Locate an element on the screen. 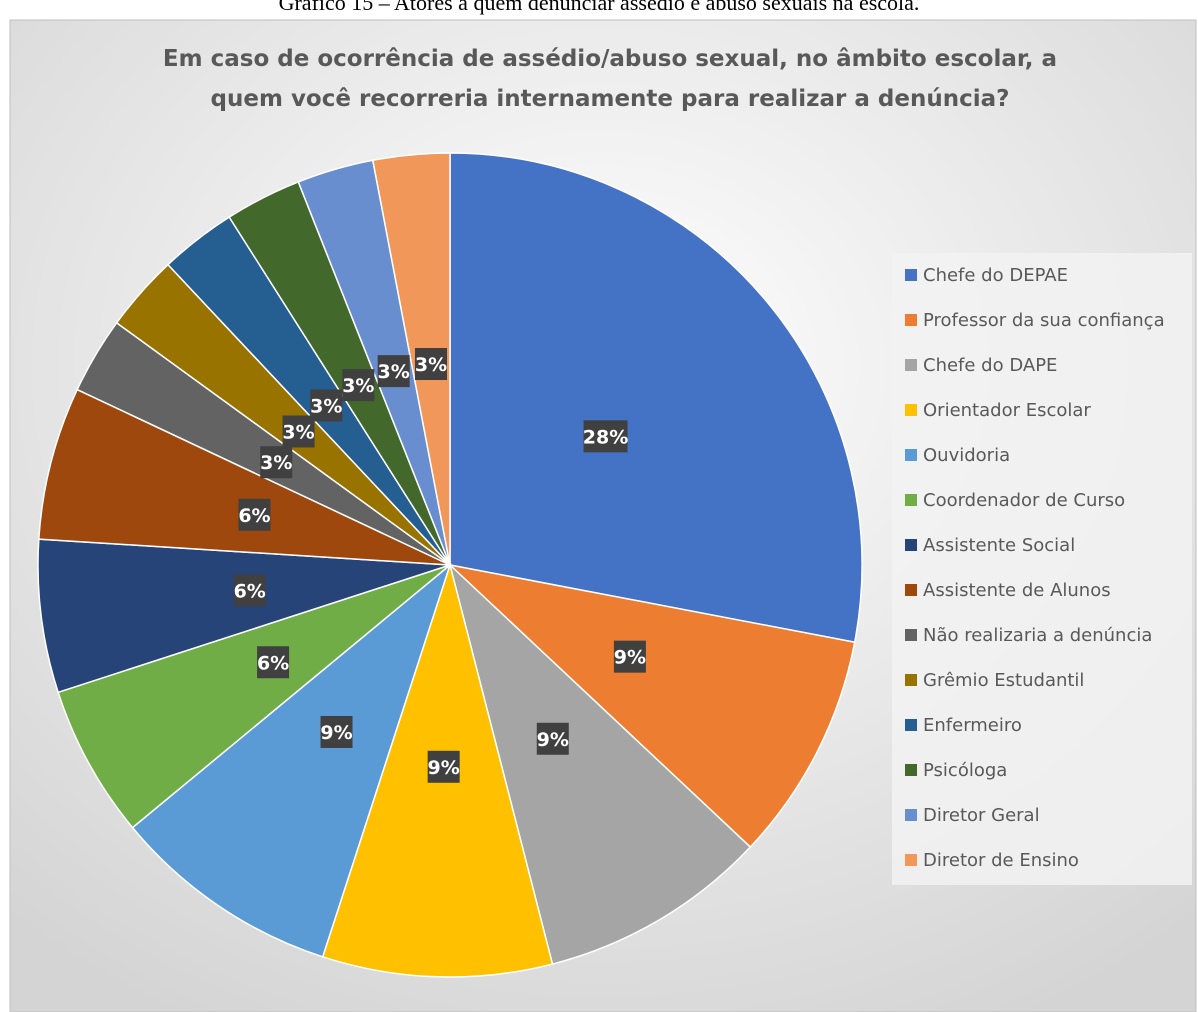 Image resolution: width=1198 pixels, height=1012 pixels. legend-label: Diretor Geral is located at coordinates (981, 815).